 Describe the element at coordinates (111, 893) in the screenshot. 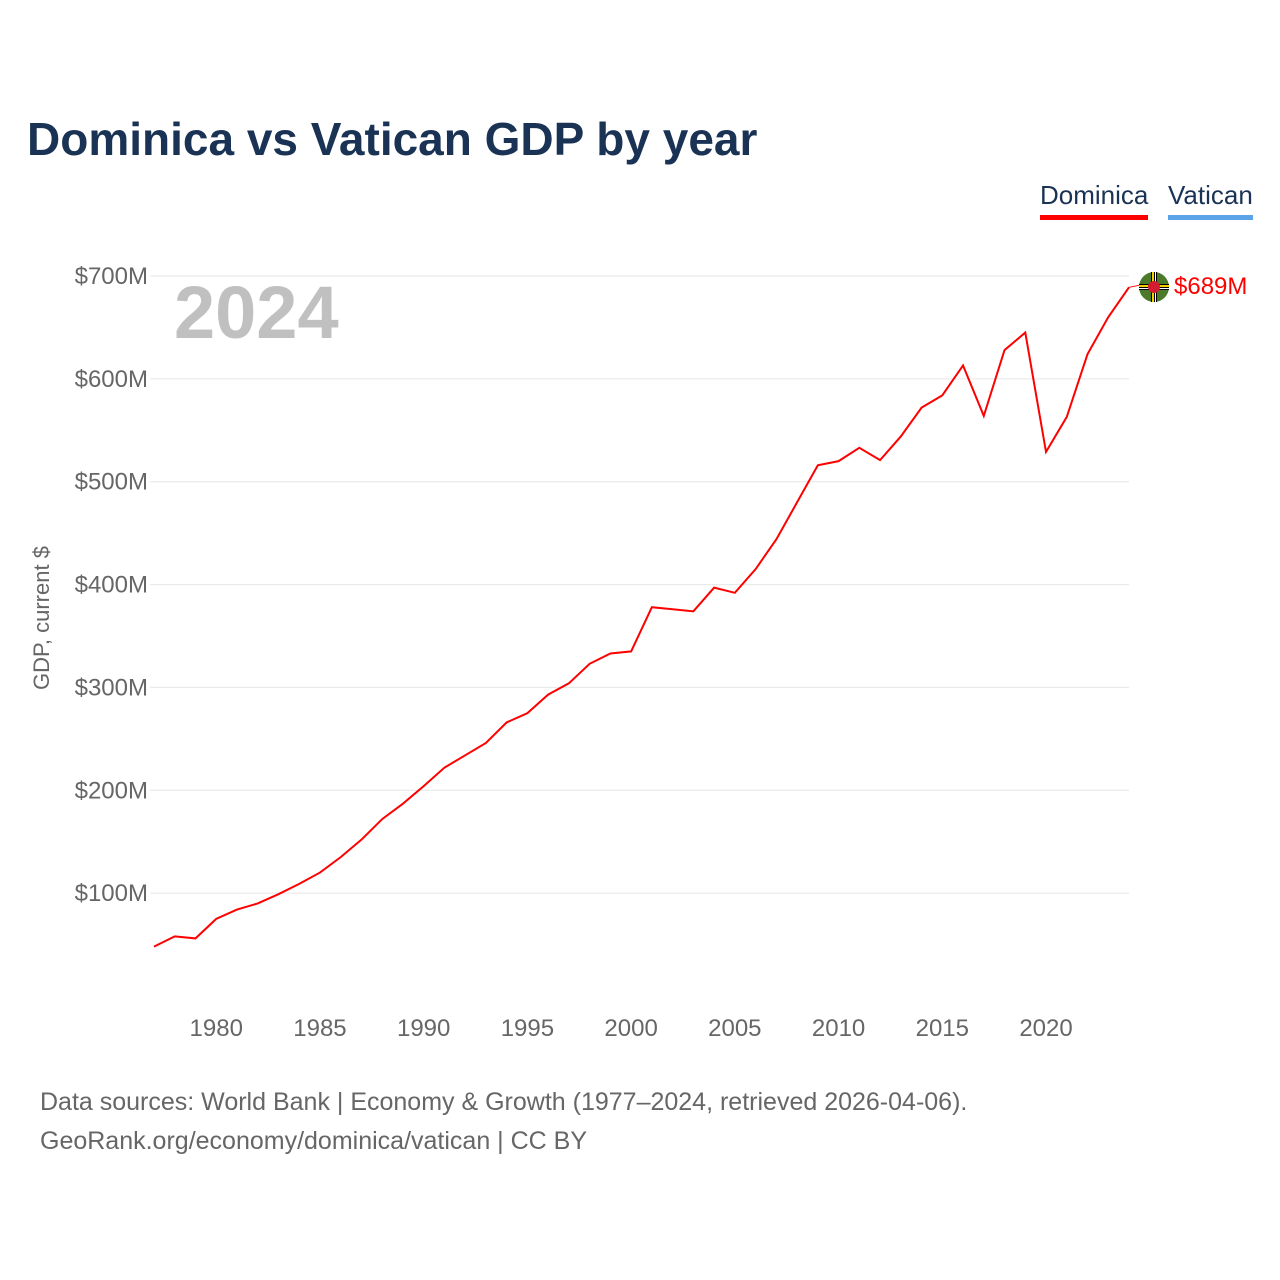

I see `y-tick-label: $100M` at that location.